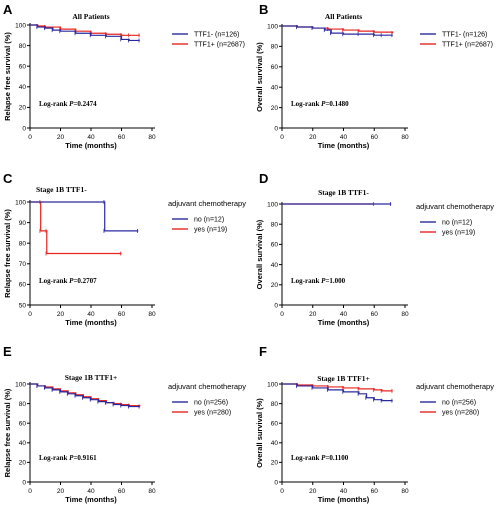  Describe the element at coordinates (90, 16) in the screenshot. I see `panel-title: All Patients` at that location.